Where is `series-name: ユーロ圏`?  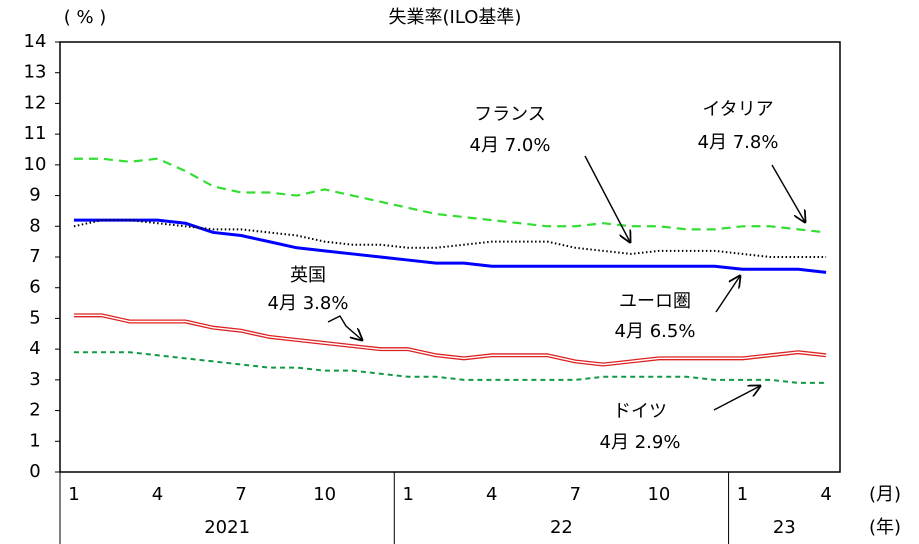
series-name: ユーロ圏 is located at coordinates (655, 301).